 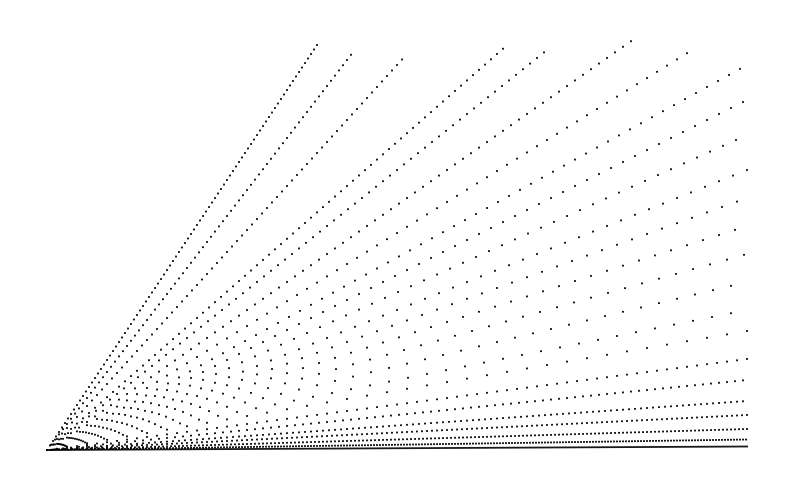 I want to click on data-point-s0-p3, so click(x=56, y=436).